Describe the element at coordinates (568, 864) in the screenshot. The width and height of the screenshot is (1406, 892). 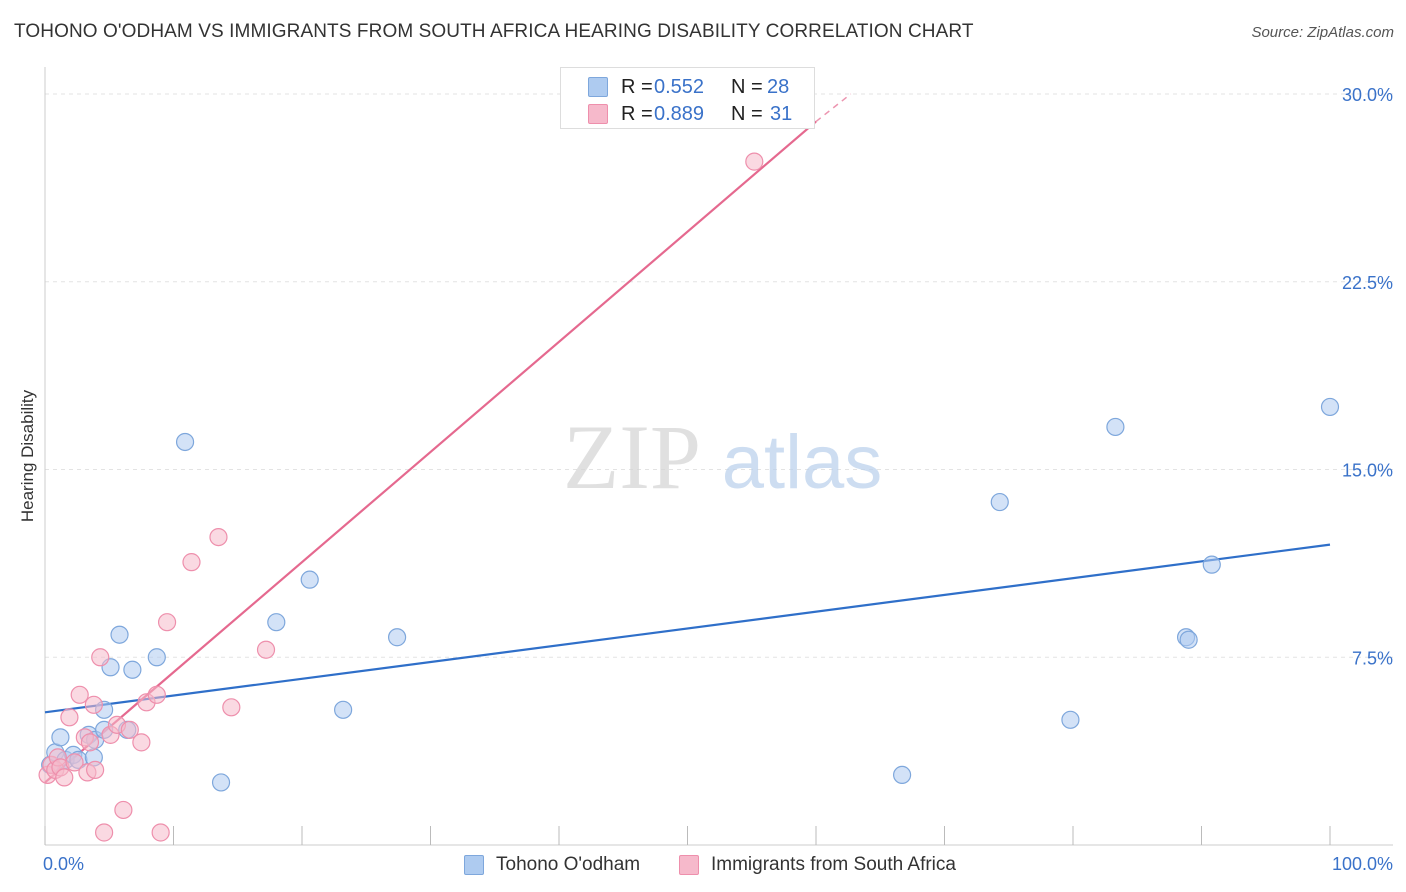
I see `legend-label: Tohono O'odham` at that location.